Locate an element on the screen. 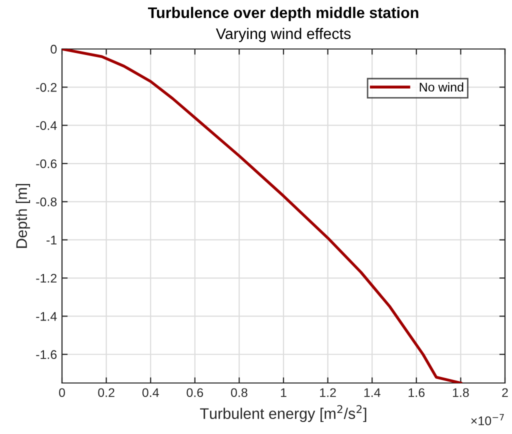 The height and width of the screenshot is (434, 512). y-tick-label: 0 is located at coordinates (53, 49).